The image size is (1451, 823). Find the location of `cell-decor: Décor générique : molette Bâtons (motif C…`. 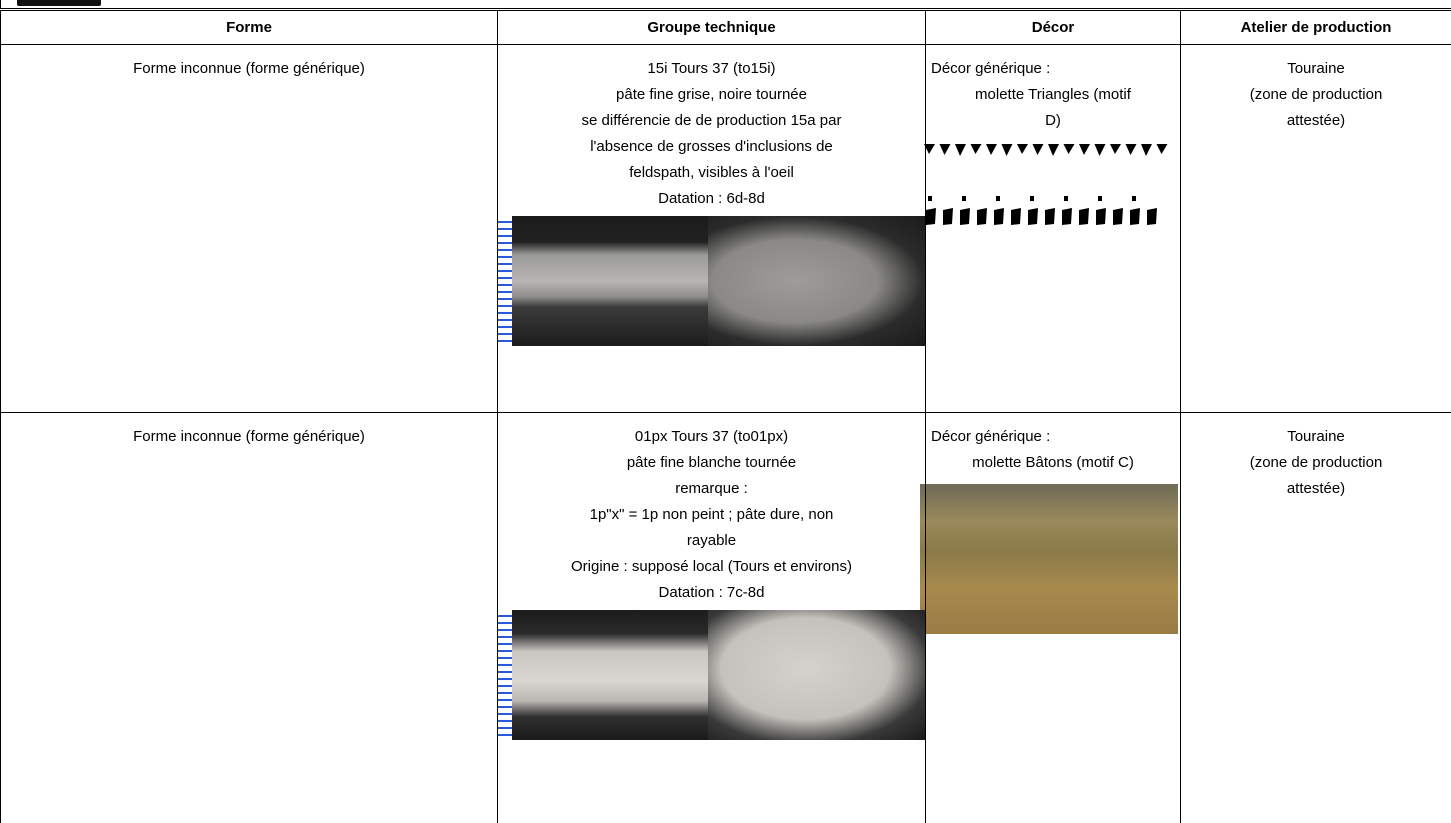

cell-decor: Décor générique : molette Bâtons (motif C… is located at coordinates (1050, 617).